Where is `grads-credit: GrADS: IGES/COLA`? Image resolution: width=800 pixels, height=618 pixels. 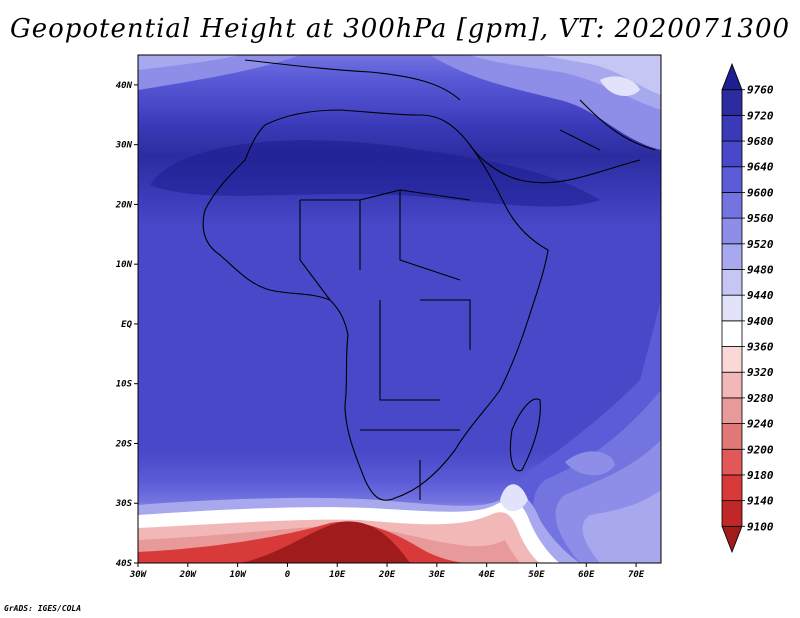
grads-credit: GrADS: IGES/COLA is located at coordinates (43, 608).